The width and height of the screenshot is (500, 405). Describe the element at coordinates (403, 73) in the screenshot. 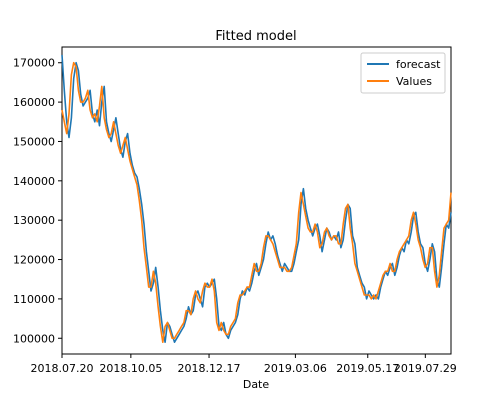

I see `legend: forecast Values` at that location.